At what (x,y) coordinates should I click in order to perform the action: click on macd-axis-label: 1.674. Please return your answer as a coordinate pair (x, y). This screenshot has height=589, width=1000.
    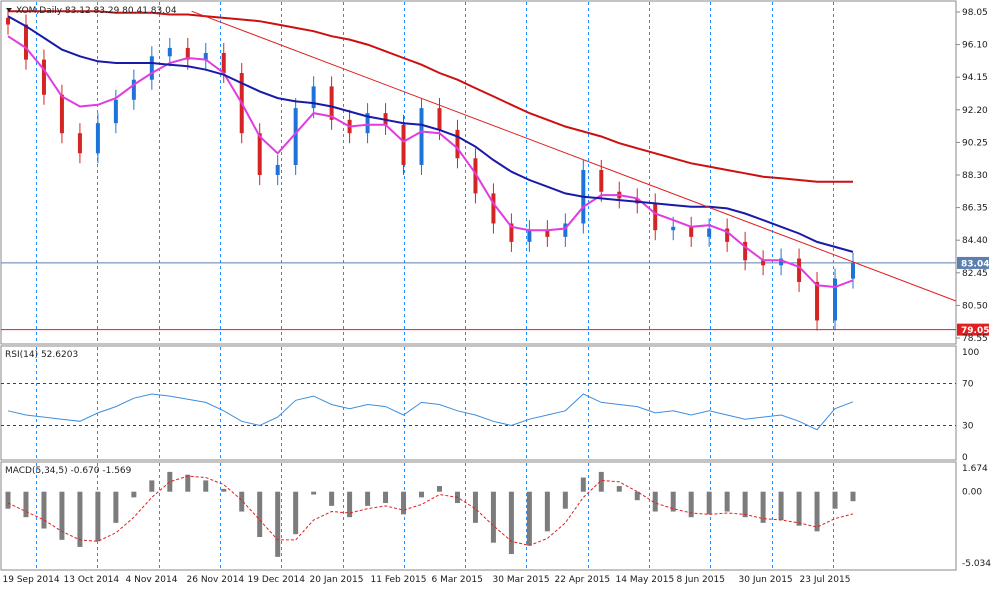
    Looking at the image, I should click on (975, 469).